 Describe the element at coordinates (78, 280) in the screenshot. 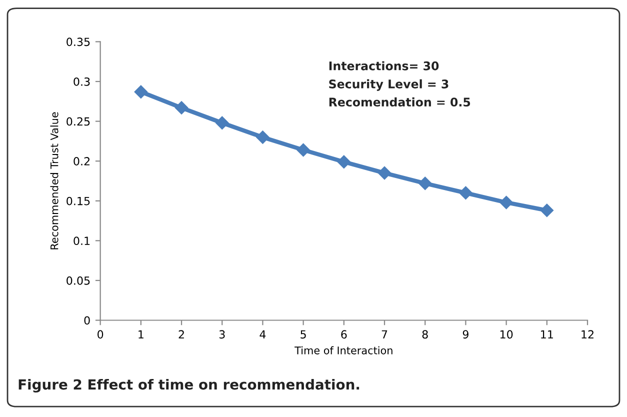

I see `y-tick-label: 0.05` at that location.